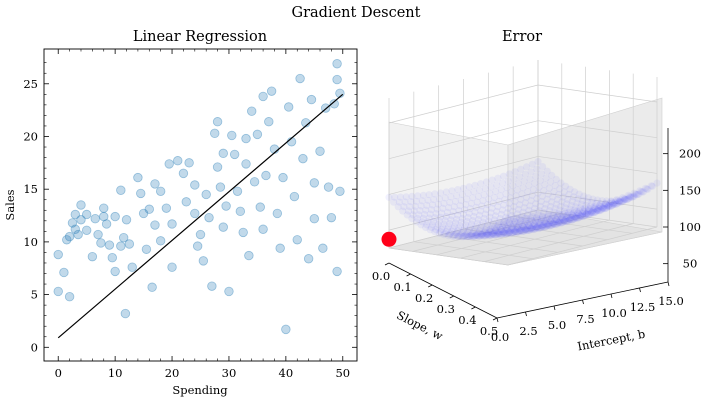 The height and width of the screenshot is (401, 712). I want to click on b-tick, so click(640, 290).